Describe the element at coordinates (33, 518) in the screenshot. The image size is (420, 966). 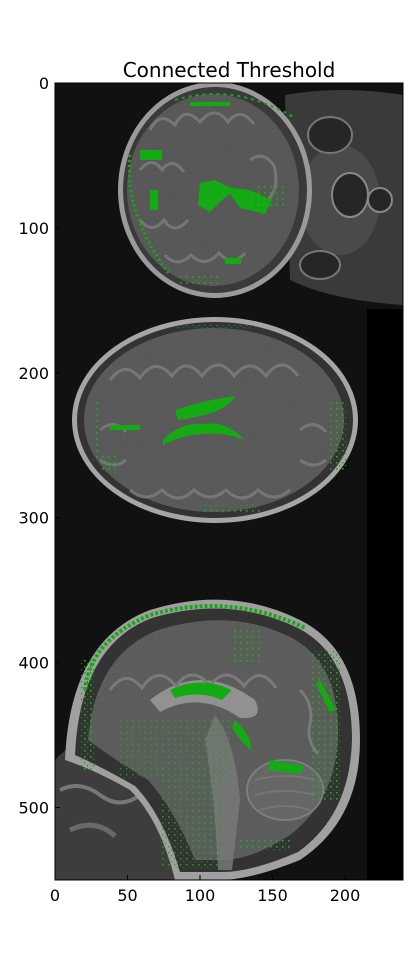
I see `y-tick-label: 300` at that location.